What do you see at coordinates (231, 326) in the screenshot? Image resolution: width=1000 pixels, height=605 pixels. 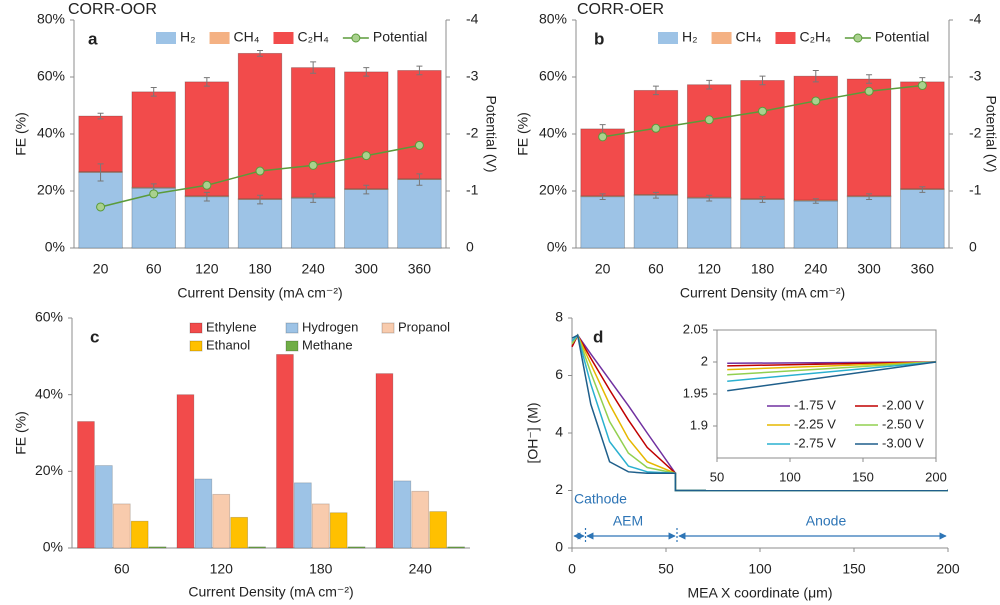 I see `legend-label: Ethylene` at bounding box center [231, 326].